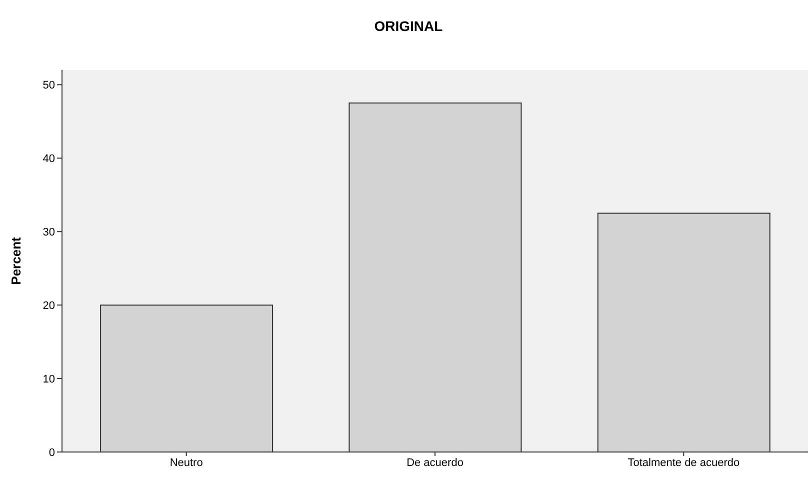  I want to click on y-tick-label: 50, so click(48, 86).